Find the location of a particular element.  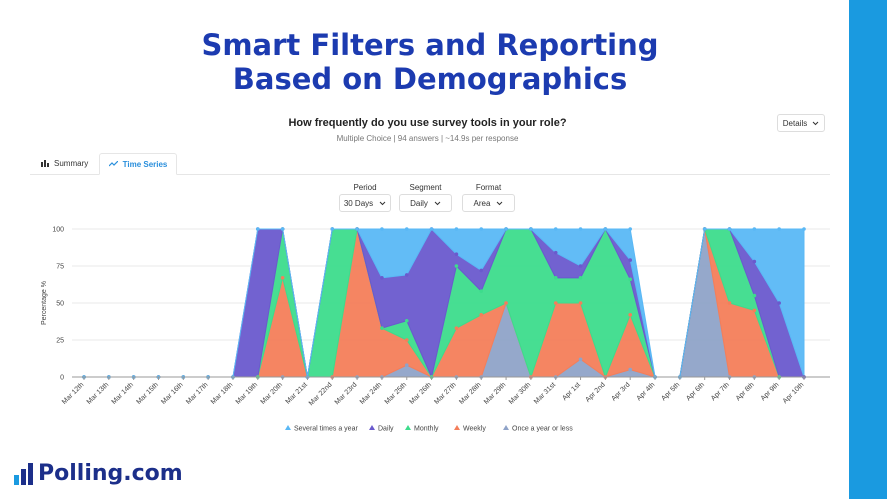

format-select: Area is located at coordinates (488, 203).